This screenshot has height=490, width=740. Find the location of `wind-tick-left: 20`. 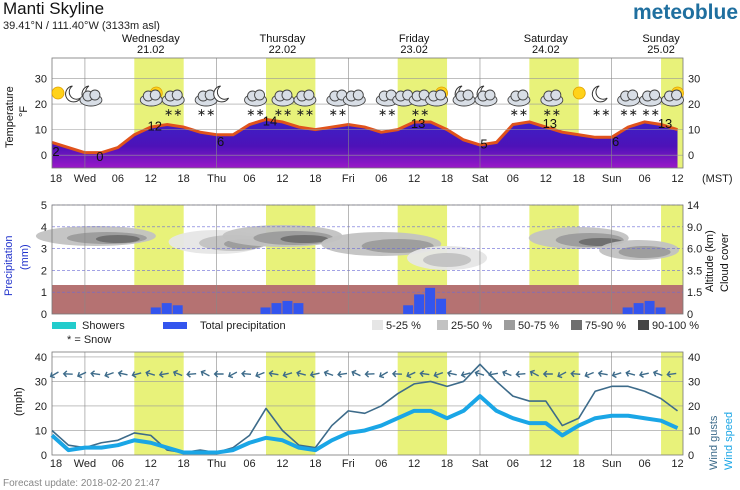

wind-tick-left: 20 is located at coordinates (41, 407).